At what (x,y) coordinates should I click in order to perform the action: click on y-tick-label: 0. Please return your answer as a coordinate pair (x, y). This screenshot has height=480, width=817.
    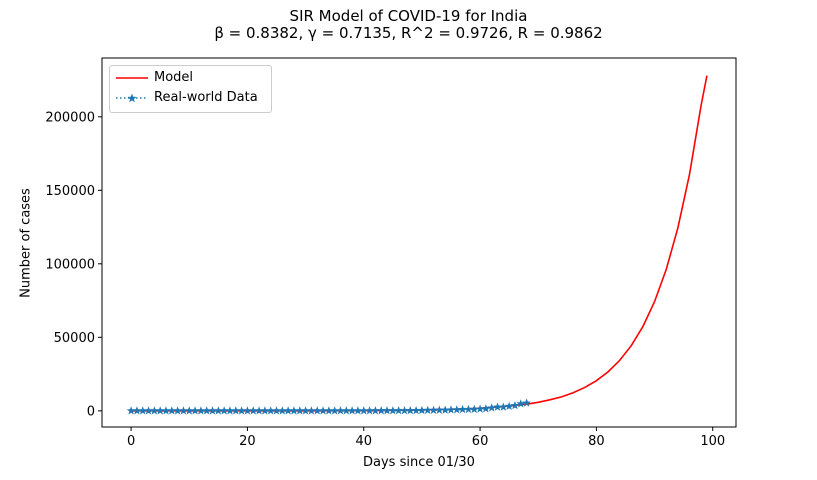
    Looking at the image, I should click on (91, 411).